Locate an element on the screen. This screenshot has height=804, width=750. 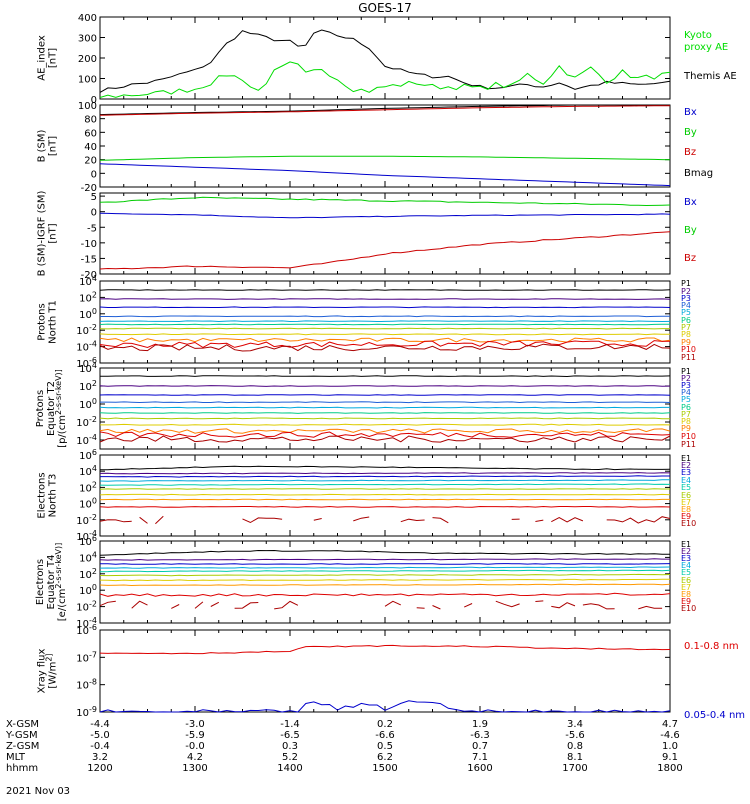
legend-label: Kyoto is located at coordinates (698, 35).